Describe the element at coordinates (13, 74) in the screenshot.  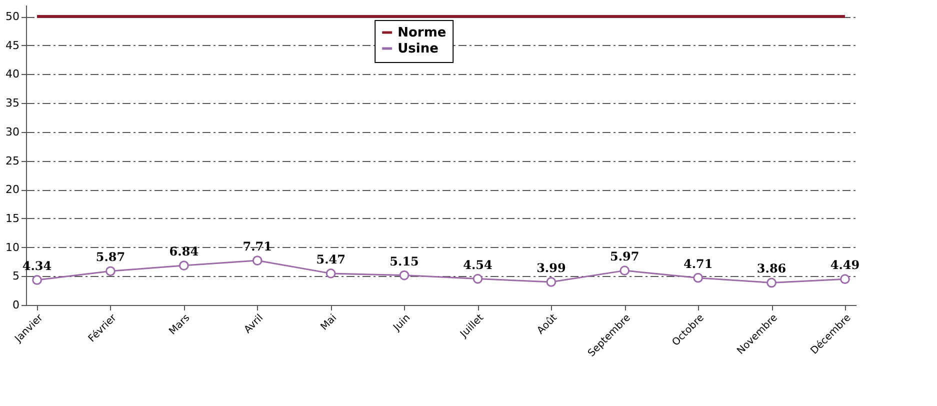
I see `y-tick-label: 40` at that location.